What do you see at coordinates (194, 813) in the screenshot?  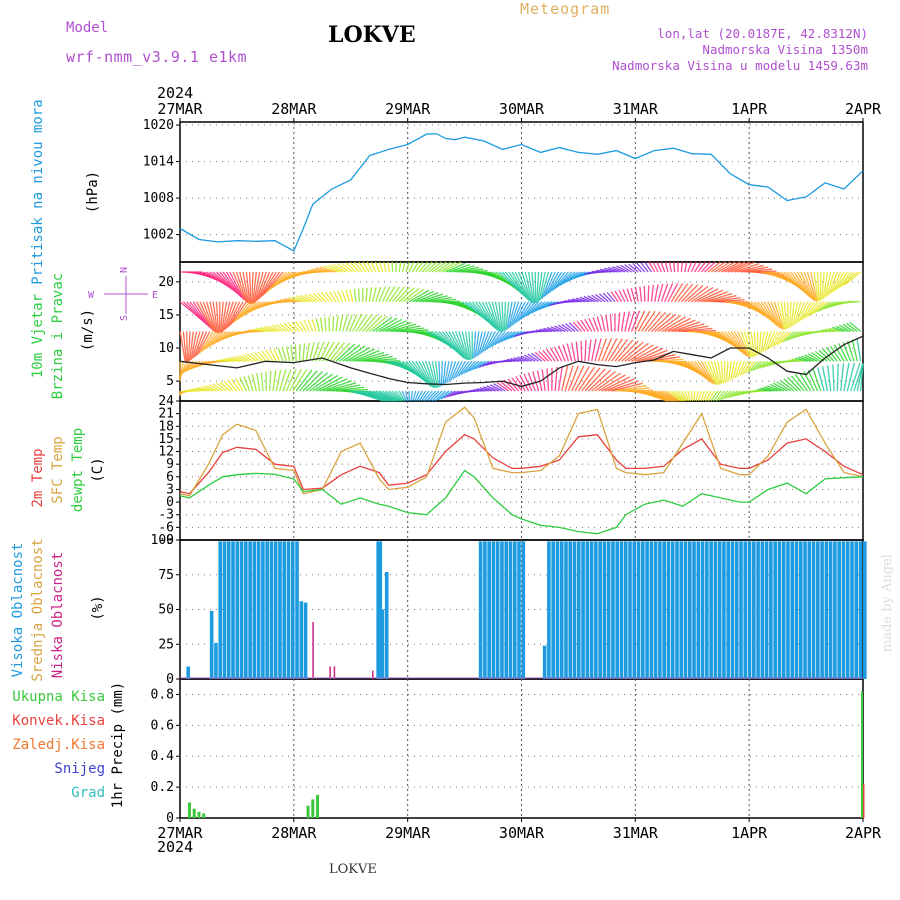 I see `precip-bar` at bounding box center [194, 813].